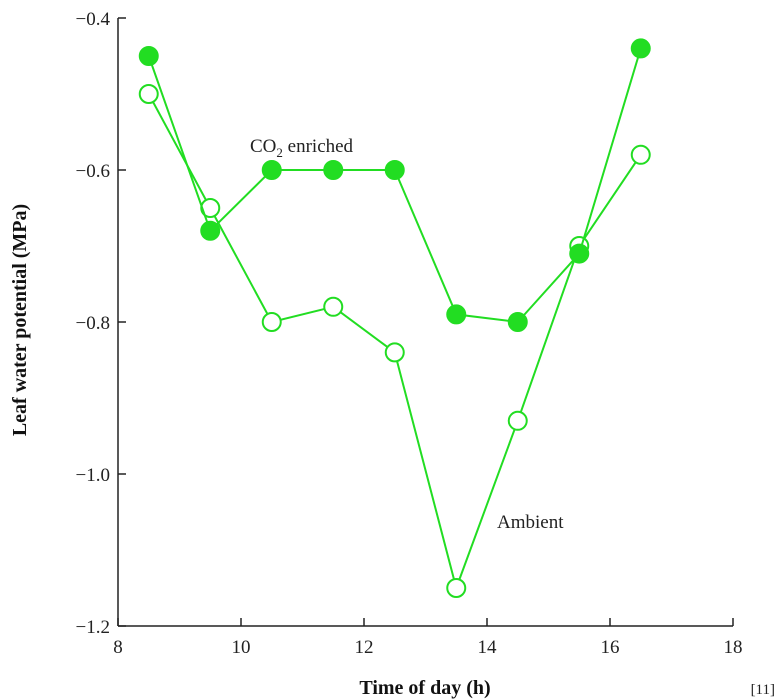 Image resolution: width=778 pixels, height=700 pixels. What do you see at coordinates (20, 320) in the screenshot?
I see `y-axis-title: Leaf water potential (MPa)` at bounding box center [20, 320].